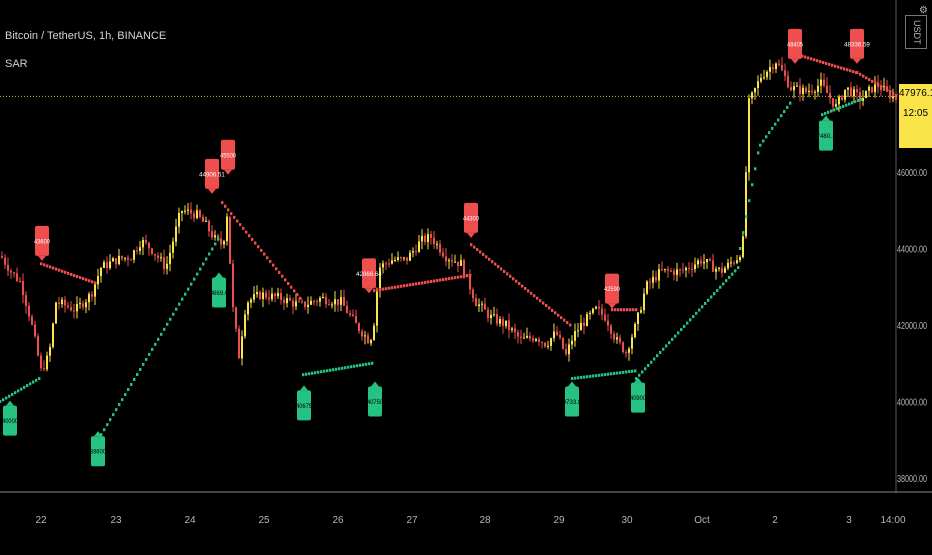 This screenshot has height=555, width=932. I want to click on gear-icon: ⚙, so click(923, 10).